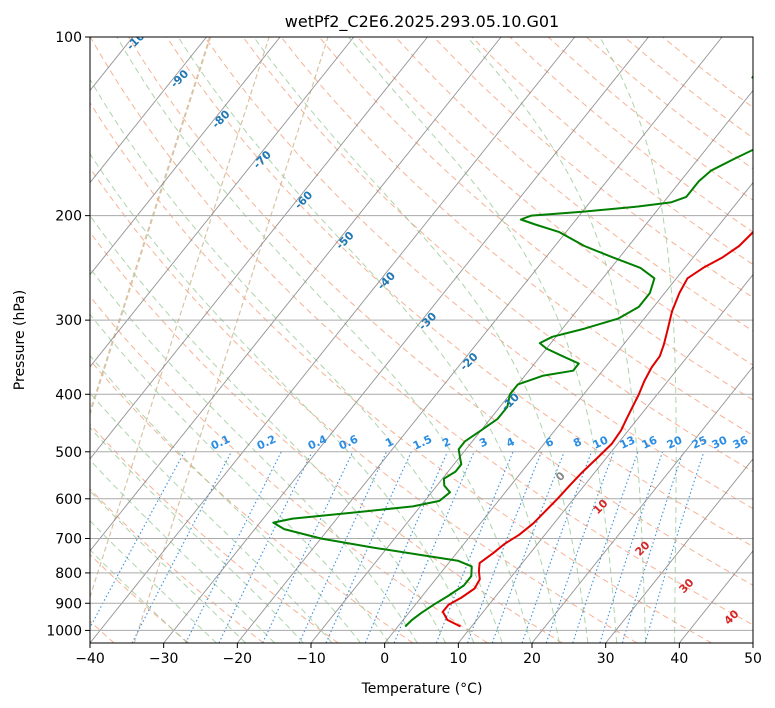  I want to click on y-tick-label: 600, so click(68, 500).